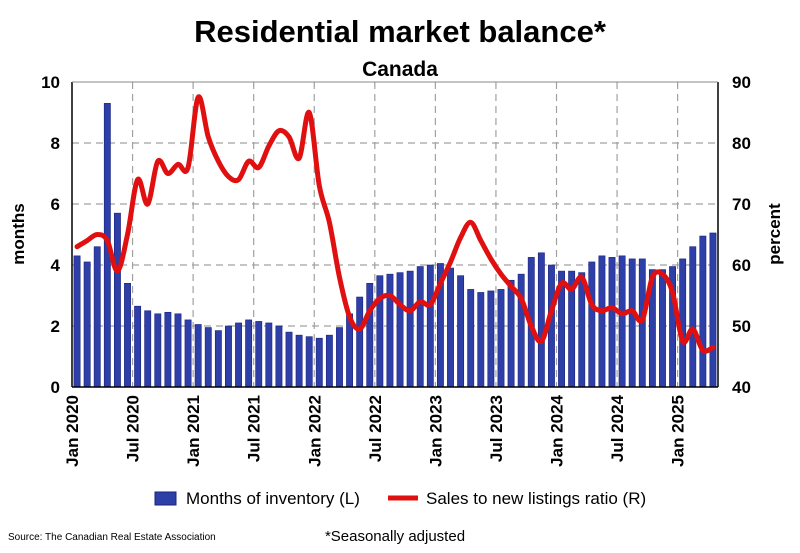 The height and width of the screenshot is (553, 800). I want to click on legend-line-label: Sales to new listings ratio (R), so click(536, 498).